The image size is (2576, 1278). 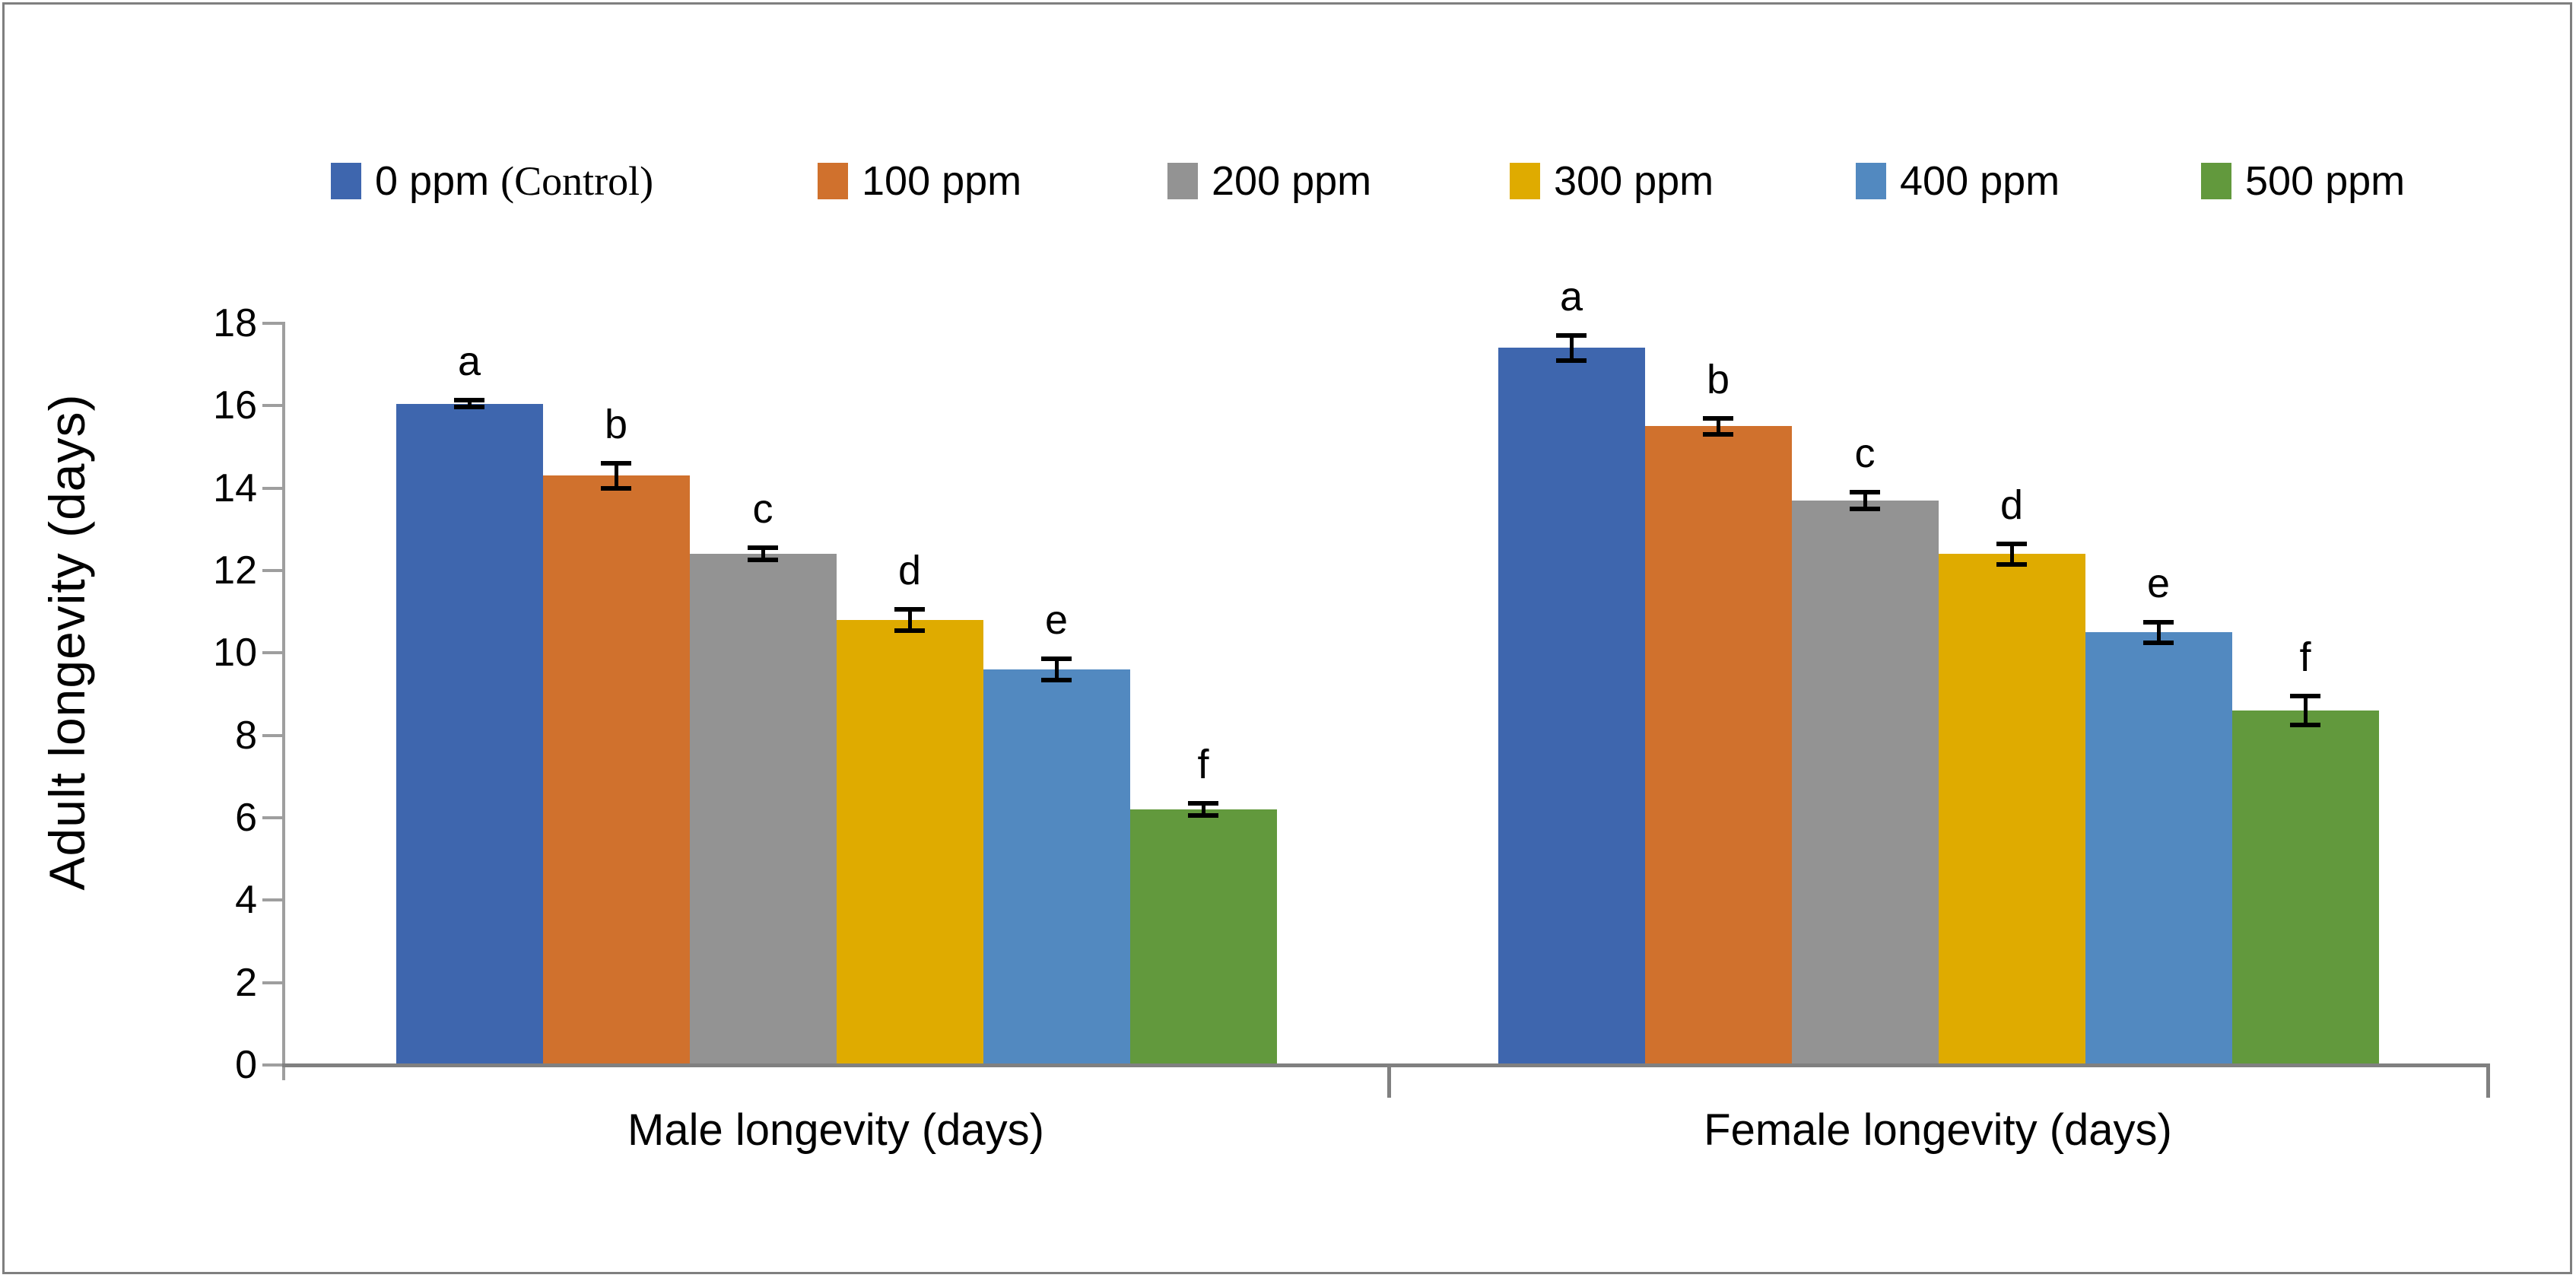 What do you see at coordinates (246, 983) in the screenshot?
I see `y-tick-label: 2` at bounding box center [246, 983].